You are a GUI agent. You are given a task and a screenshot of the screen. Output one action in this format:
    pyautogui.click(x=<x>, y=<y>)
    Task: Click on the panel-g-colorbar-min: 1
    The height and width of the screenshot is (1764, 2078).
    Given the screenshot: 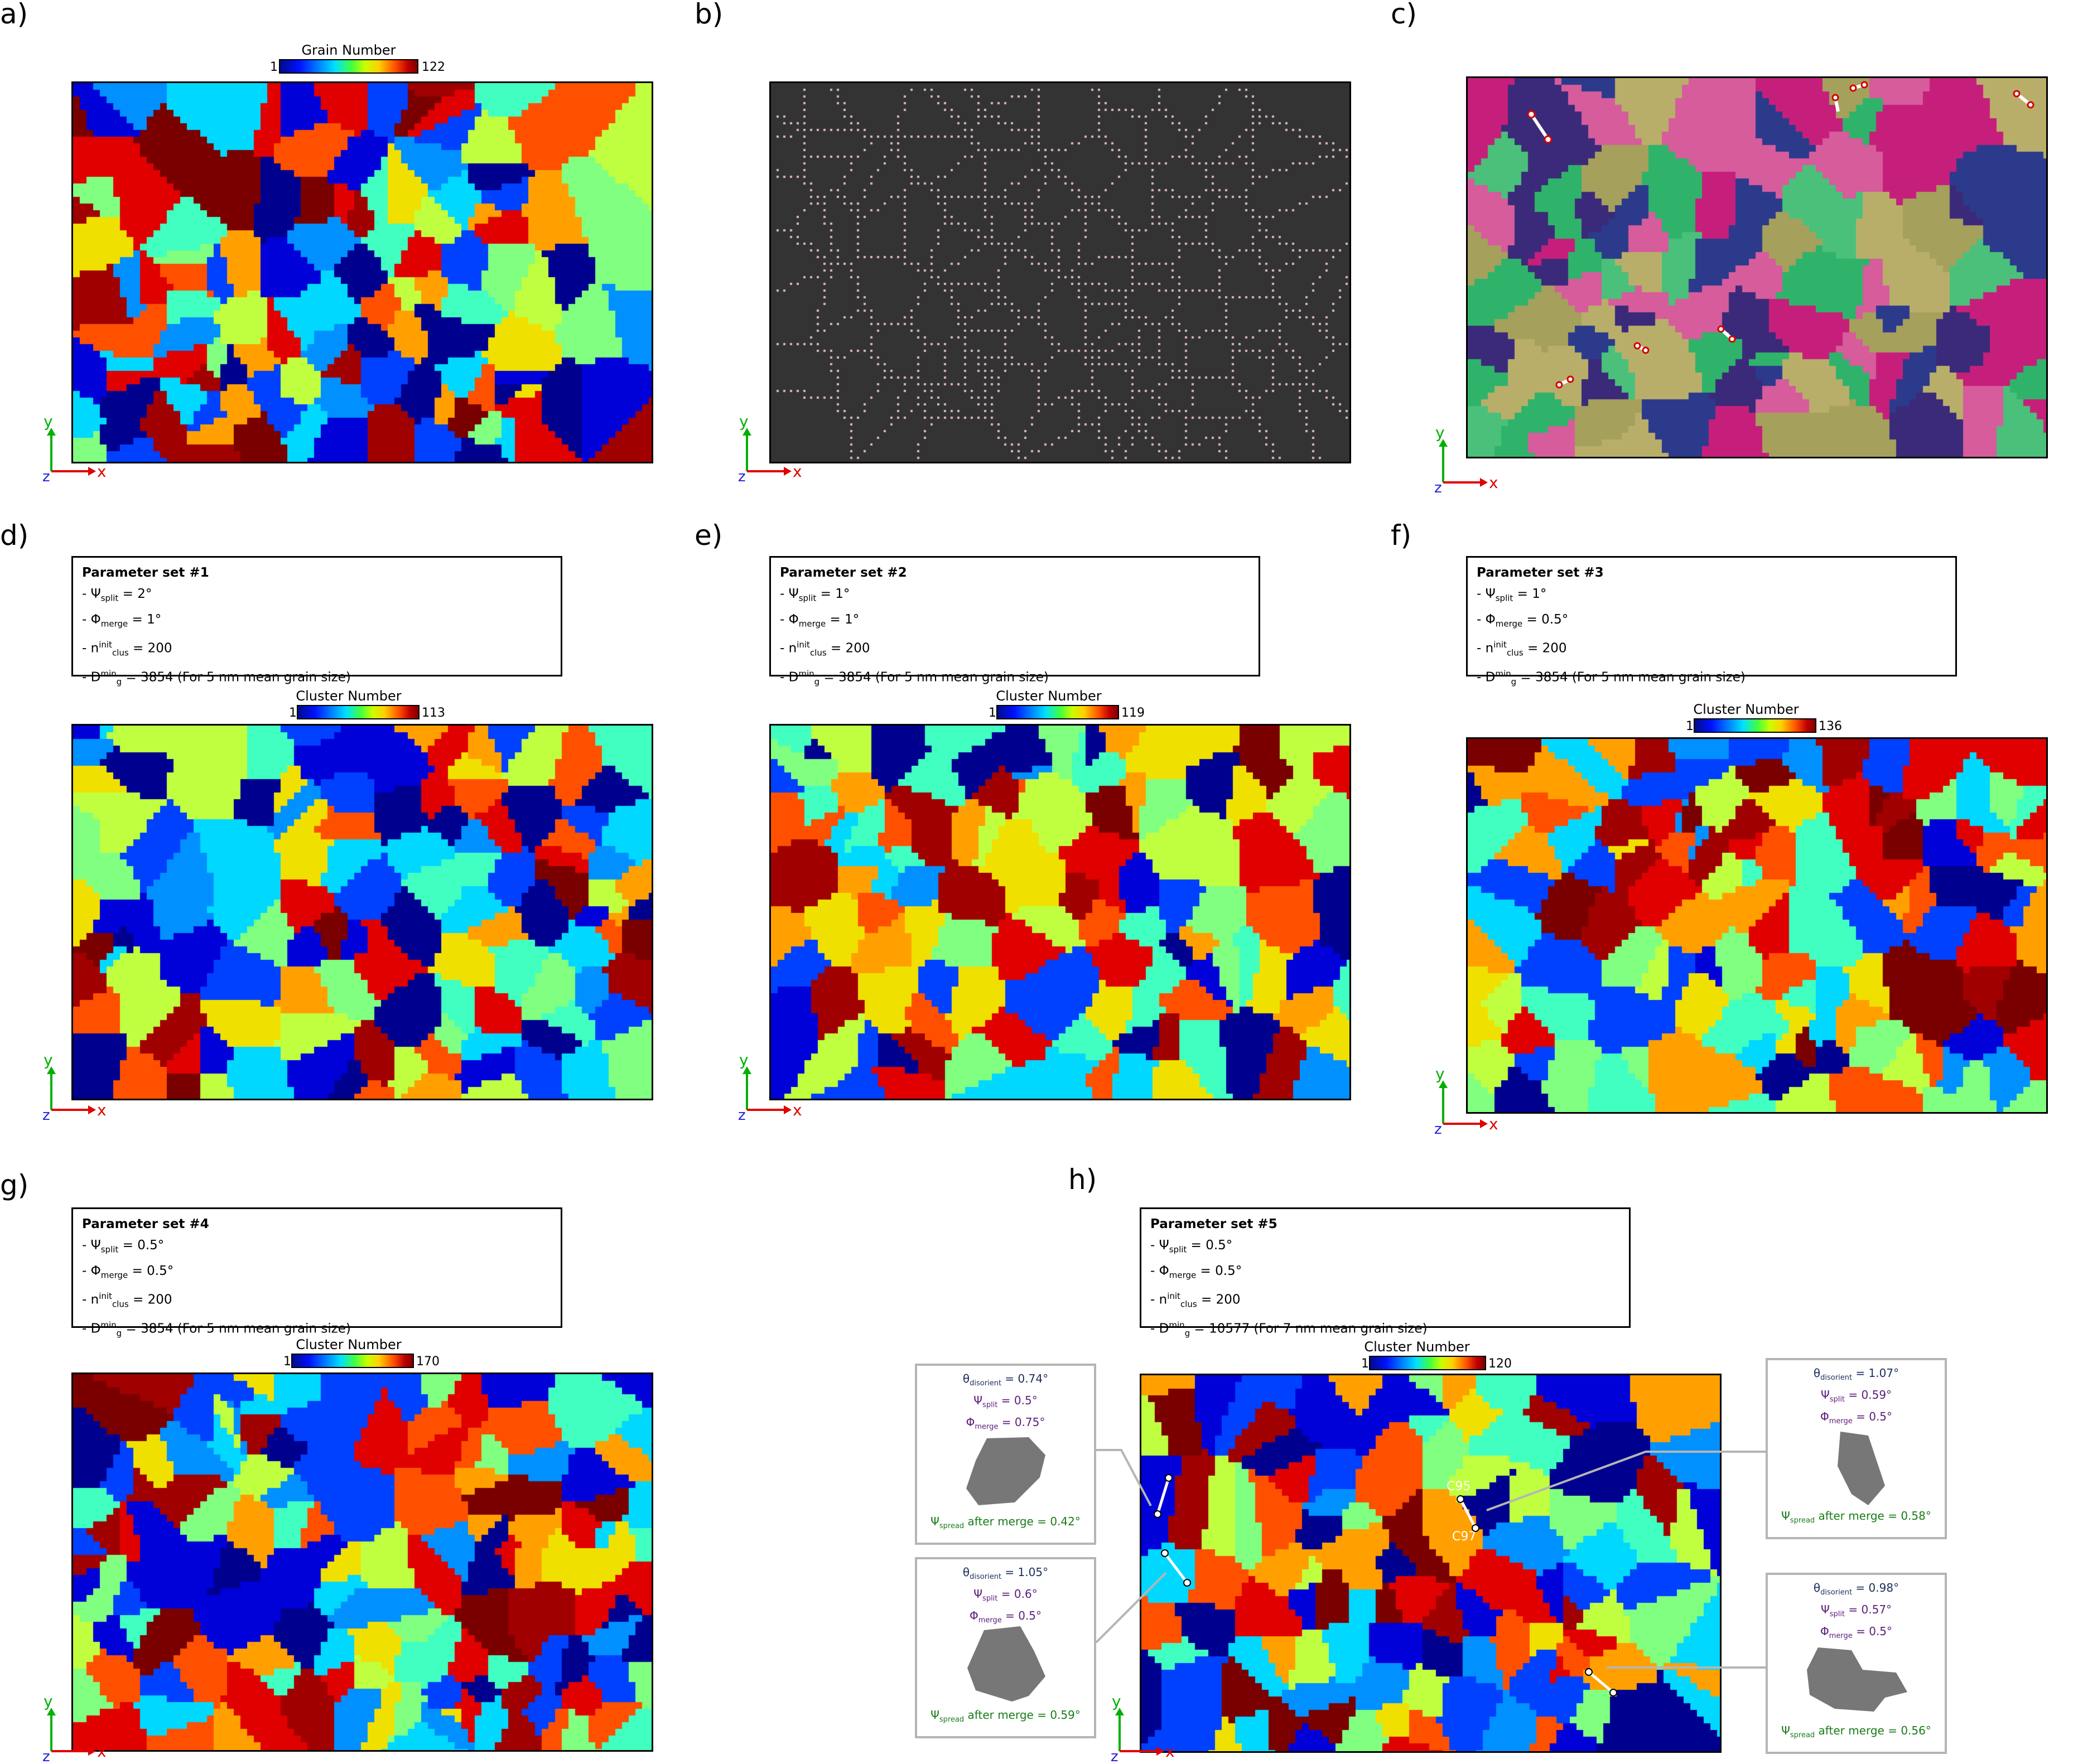 What is the action you would take?
    pyautogui.click(x=287, y=1362)
    